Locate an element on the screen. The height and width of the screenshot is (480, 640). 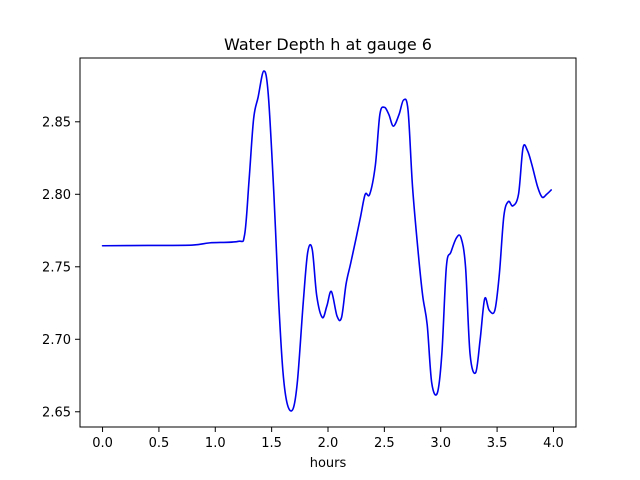
y-tick-label: 2.65 is located at coordinates (56, 412).